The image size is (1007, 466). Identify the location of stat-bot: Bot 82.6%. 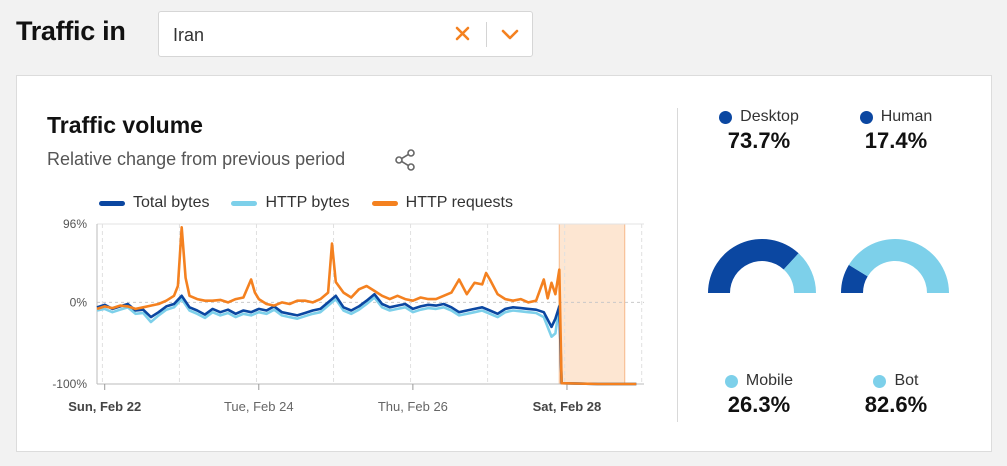
(896, 395).